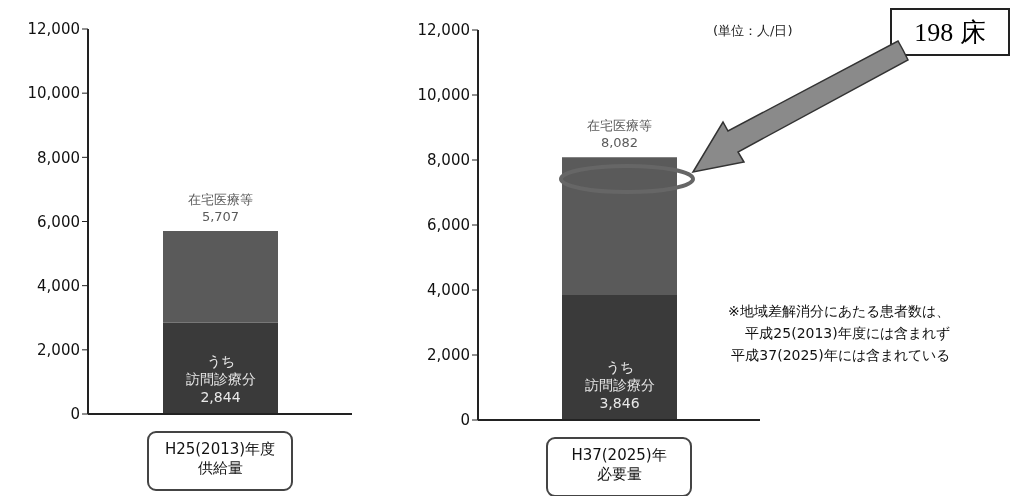 The image size is (1030, 504). I want to click on text: (単位：人/日), so click(753, 31).